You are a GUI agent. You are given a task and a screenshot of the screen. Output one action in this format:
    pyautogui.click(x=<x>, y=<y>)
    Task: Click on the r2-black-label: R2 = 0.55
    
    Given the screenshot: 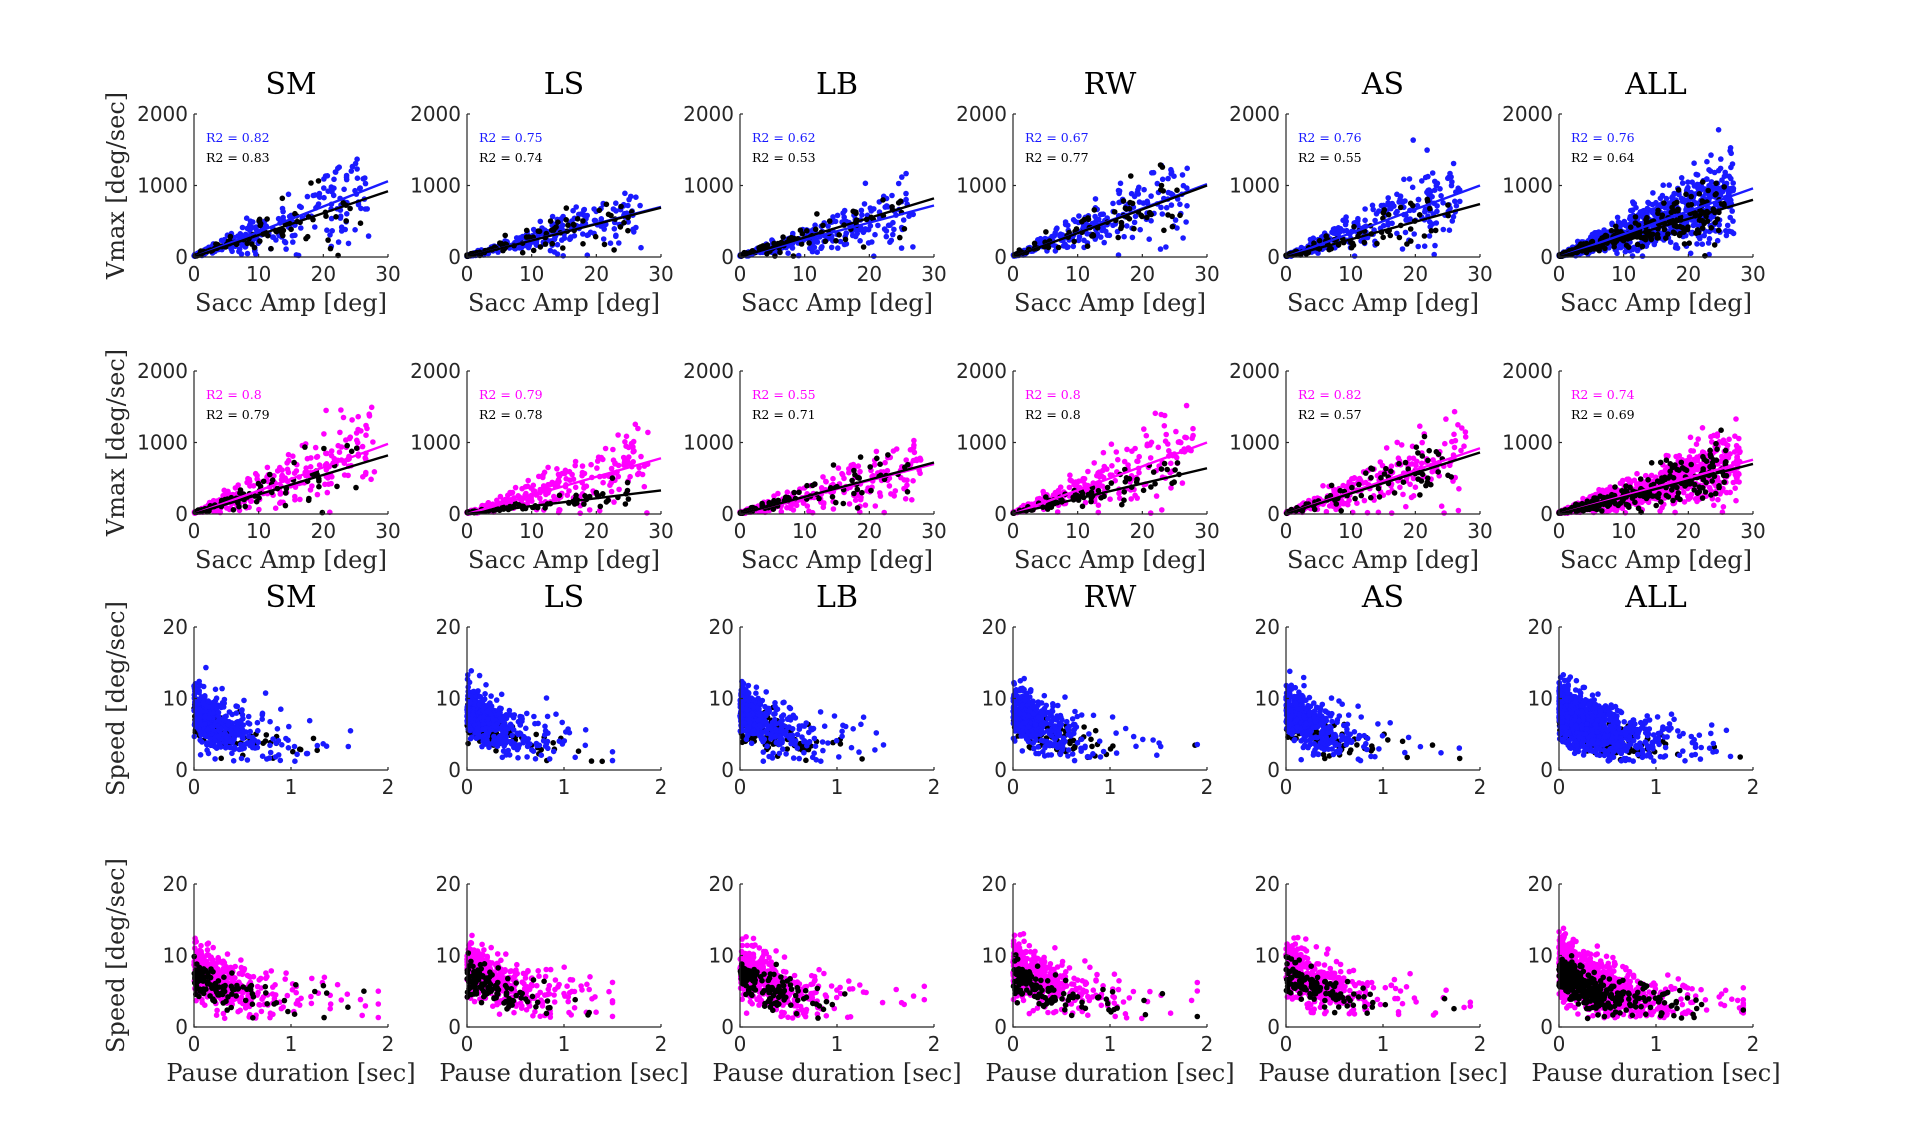 What is the action you would take?
    pyautogui.click(x=1330, y=157)
    